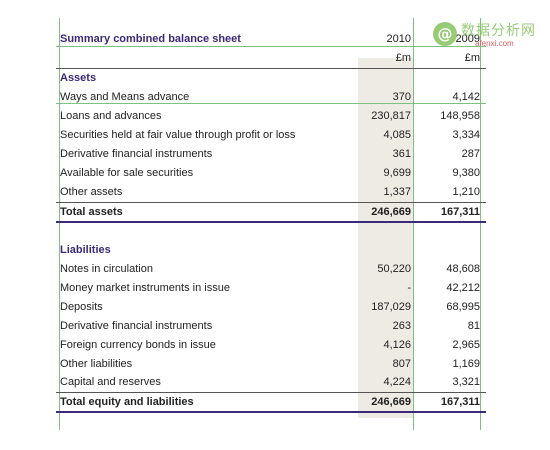 The height and width of the screenshot is (450, 550). Describe the element at coordinates (466, 173) in the screenshot. I see `value-2009: 9,380` at that location.